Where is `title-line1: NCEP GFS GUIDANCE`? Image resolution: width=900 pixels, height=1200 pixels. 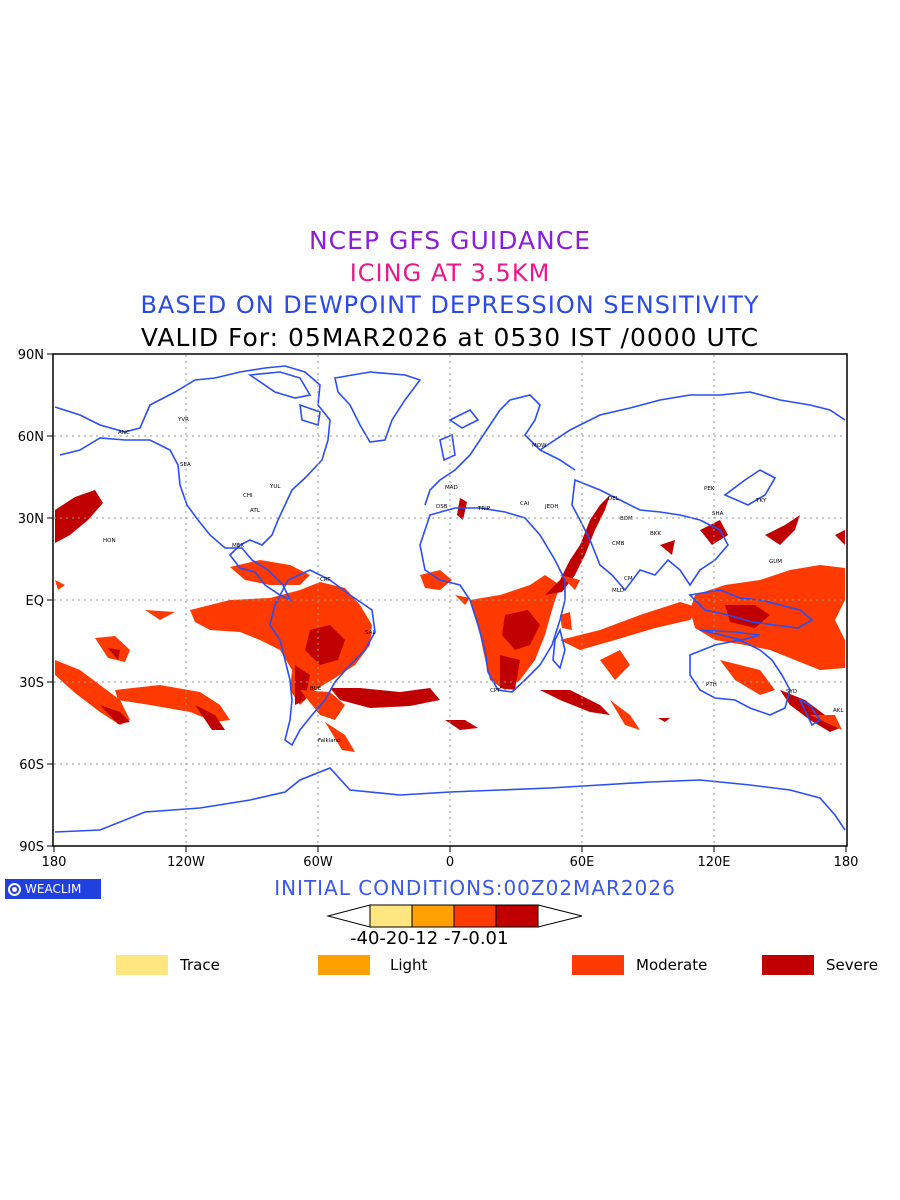
title-line1: NCEP GFS GUIDANCE is located at coordinates (449, 240).